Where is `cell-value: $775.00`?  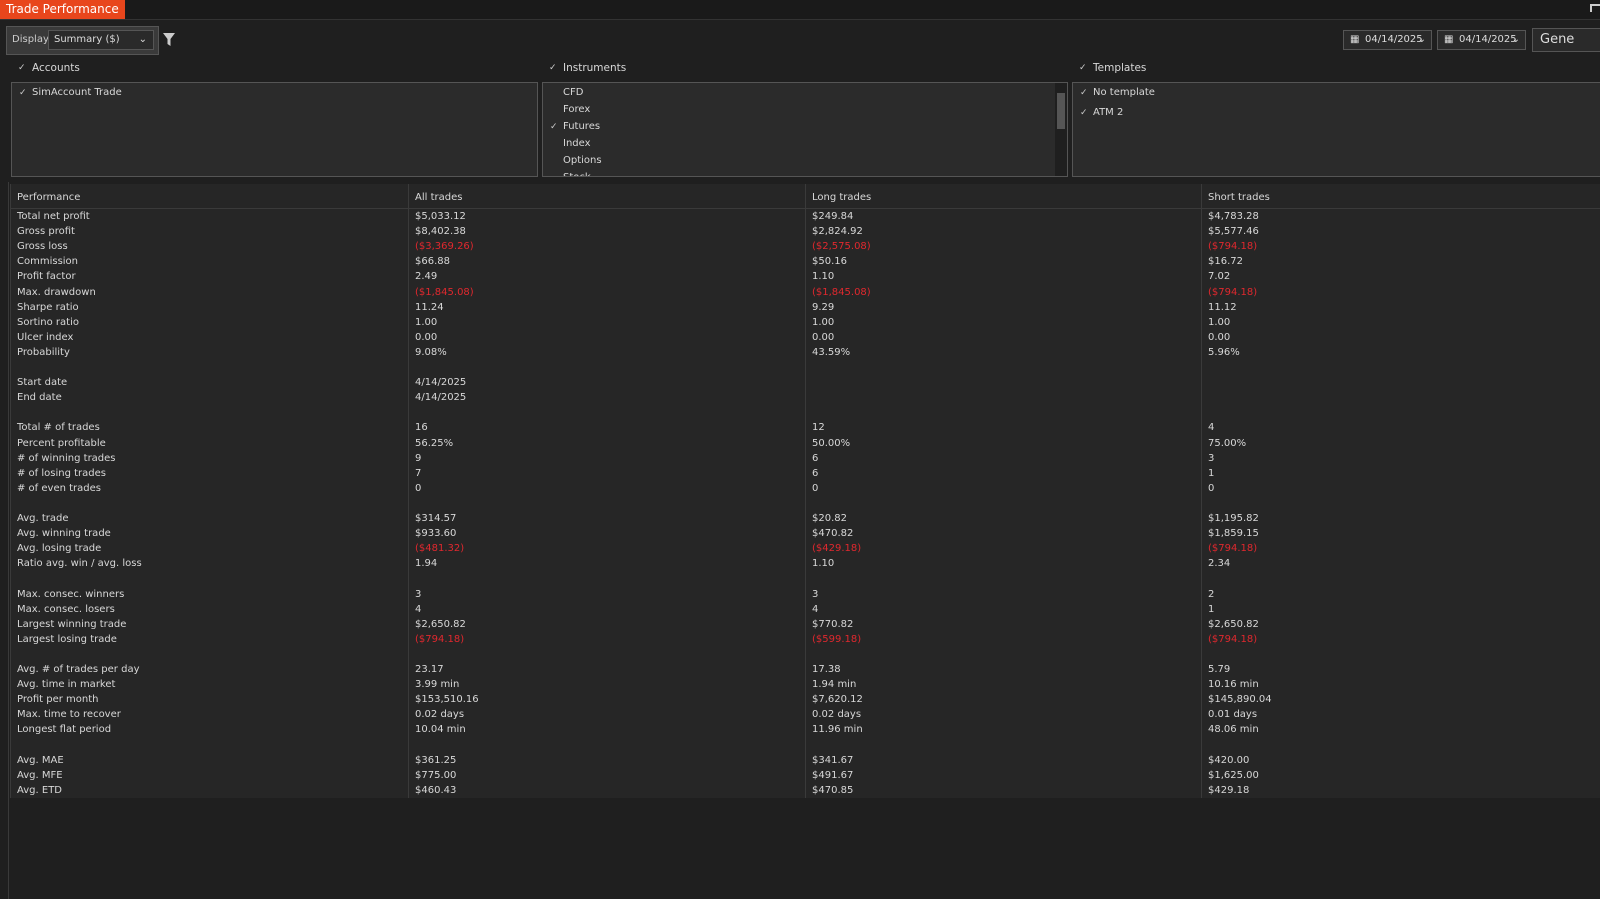
cell-value: $775.00 is located at coordinates (436, 775).